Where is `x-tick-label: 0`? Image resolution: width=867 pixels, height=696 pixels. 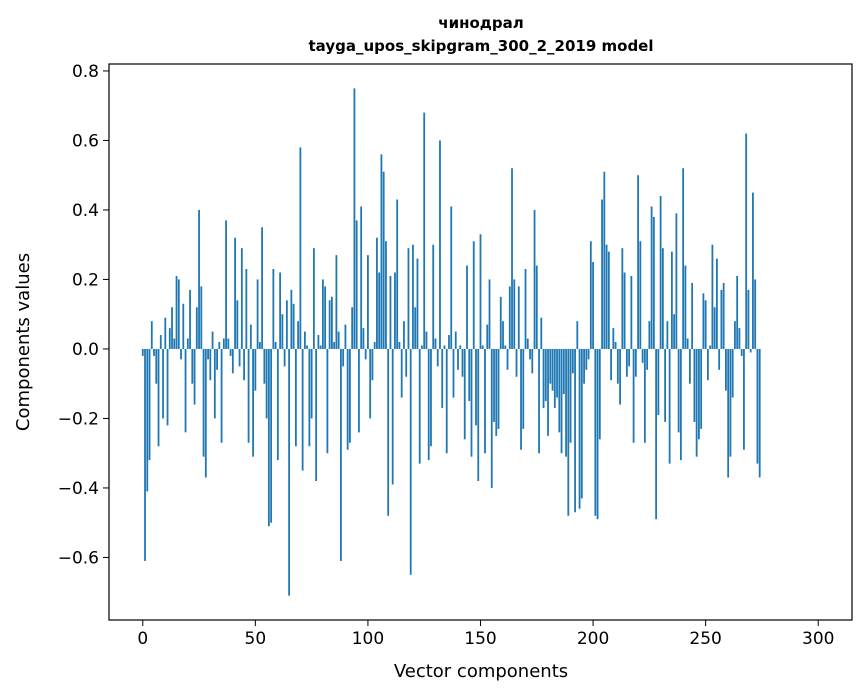 x-tick-label: 0 is located at coordinates (142, 639).